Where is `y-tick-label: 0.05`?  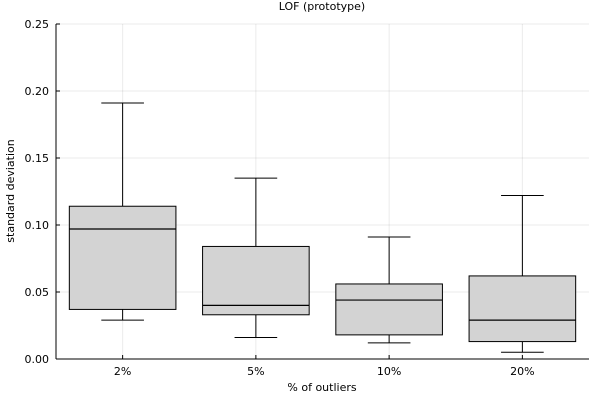
y-tick-label: 0.05 is located at coordinates (37, 292).